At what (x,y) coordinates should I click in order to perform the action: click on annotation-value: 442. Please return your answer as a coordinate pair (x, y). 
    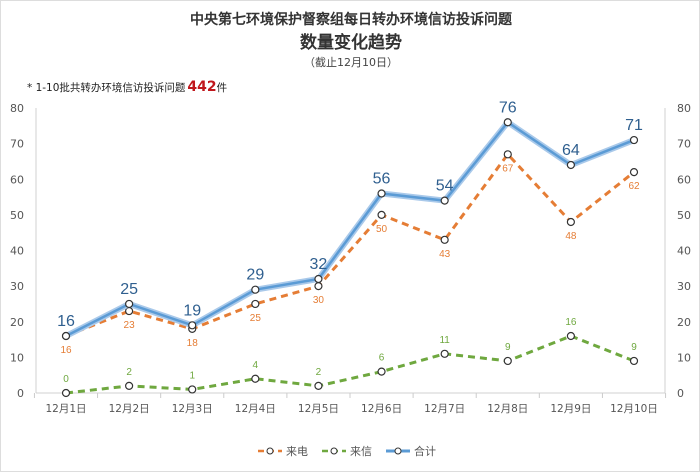
    Looking at the image, I should click on (201, 87).